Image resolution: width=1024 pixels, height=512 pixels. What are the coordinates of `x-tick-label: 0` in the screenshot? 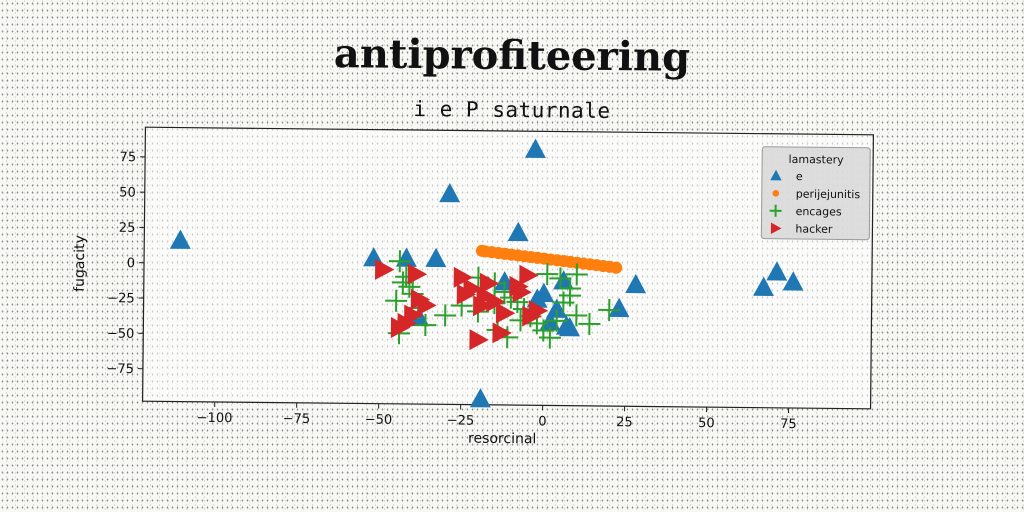 It's located at (542, 421).